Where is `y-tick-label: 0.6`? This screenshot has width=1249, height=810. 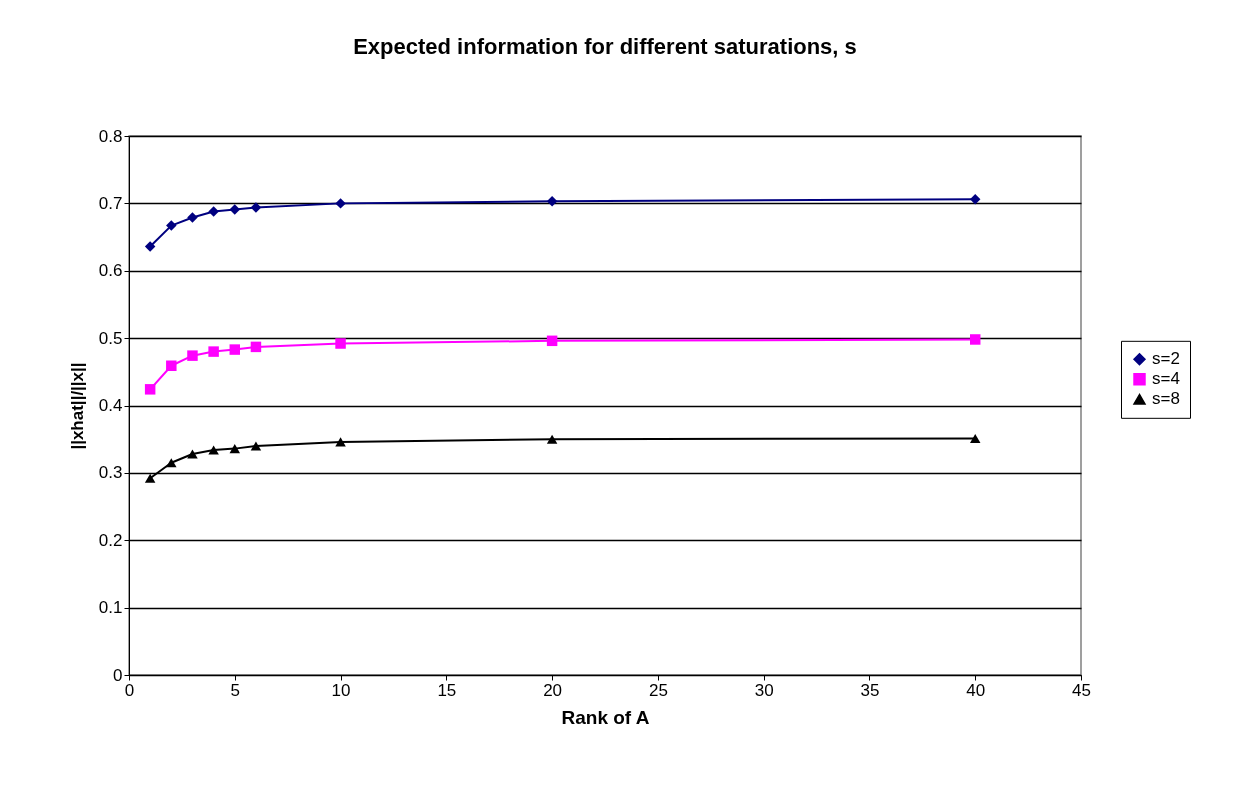 y-tick-label: 0.6 is located at coordinates (110, 271).